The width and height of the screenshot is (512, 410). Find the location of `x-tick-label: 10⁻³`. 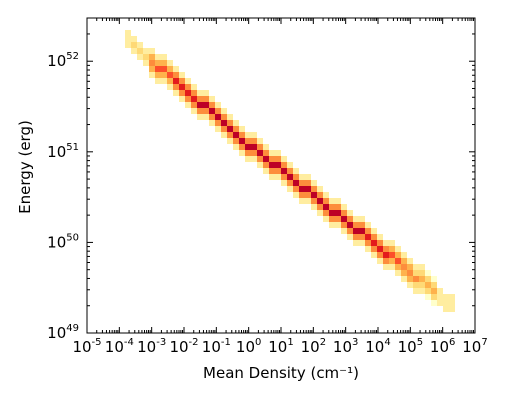

x-tick-label: 10⁻³ is located at coordinates (151, 346).